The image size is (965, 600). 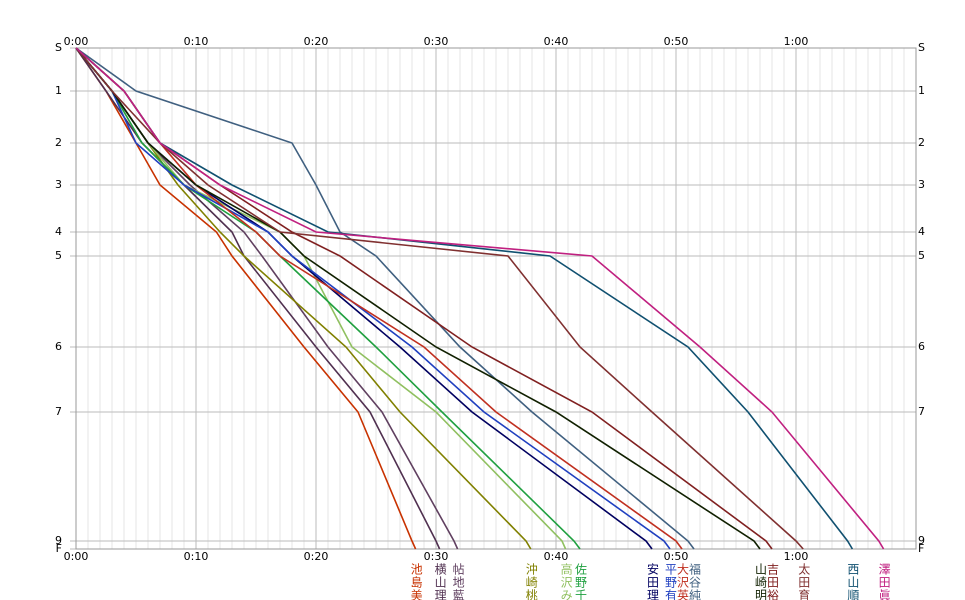 What do you see at coordinates (581, 581) in the screenshot?
I see `runner-name: 佐野千` at bounding box center [581, 581].